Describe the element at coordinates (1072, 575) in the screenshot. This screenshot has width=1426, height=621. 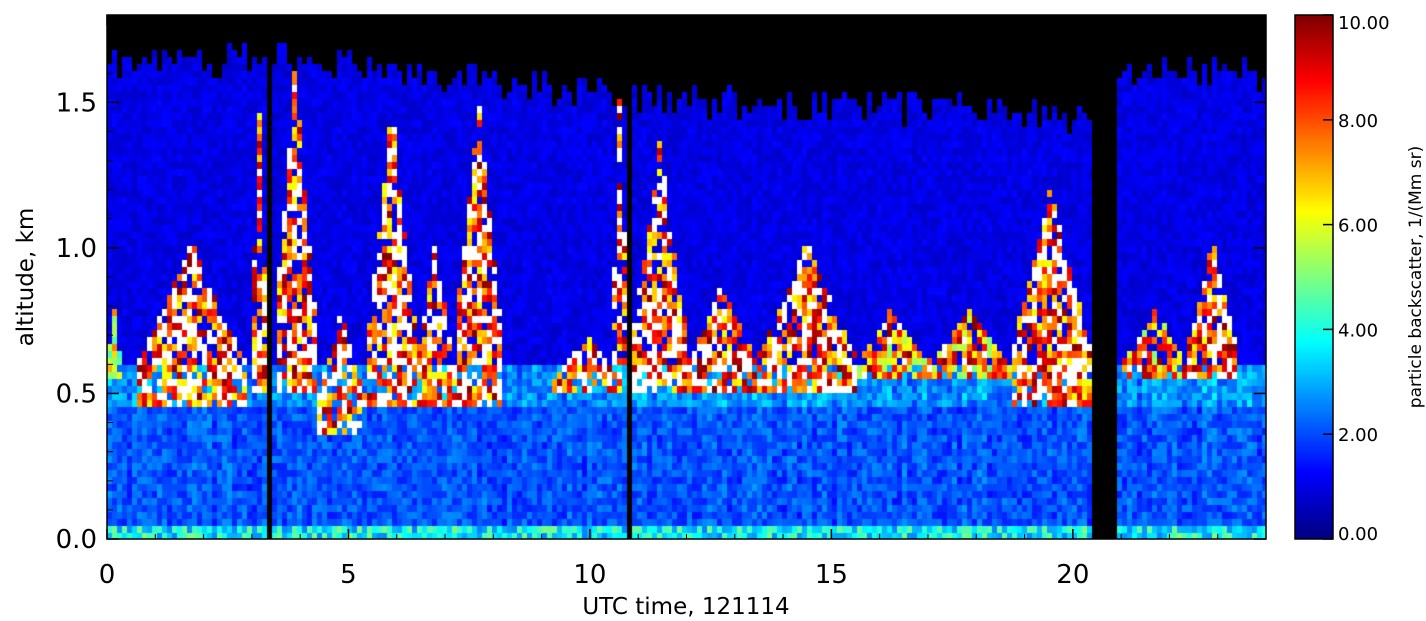
I see `x-tick-label: 20` at that location.